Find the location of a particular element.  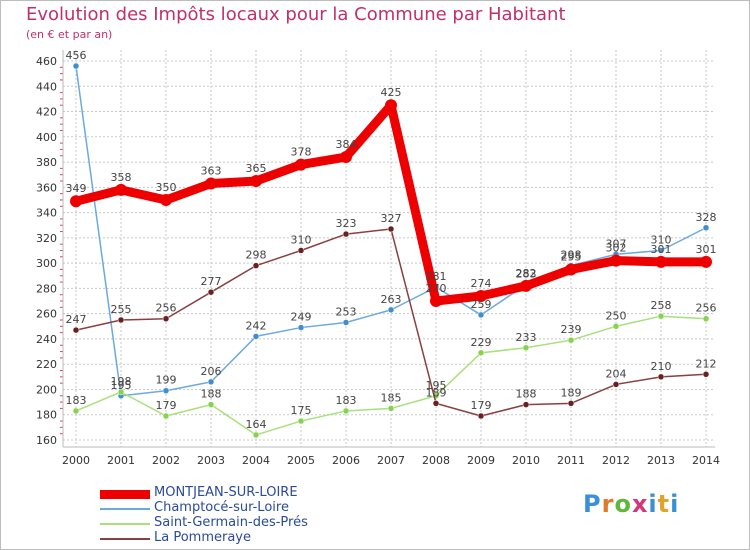

data-label: 255 is located at coordinates (121, 309).